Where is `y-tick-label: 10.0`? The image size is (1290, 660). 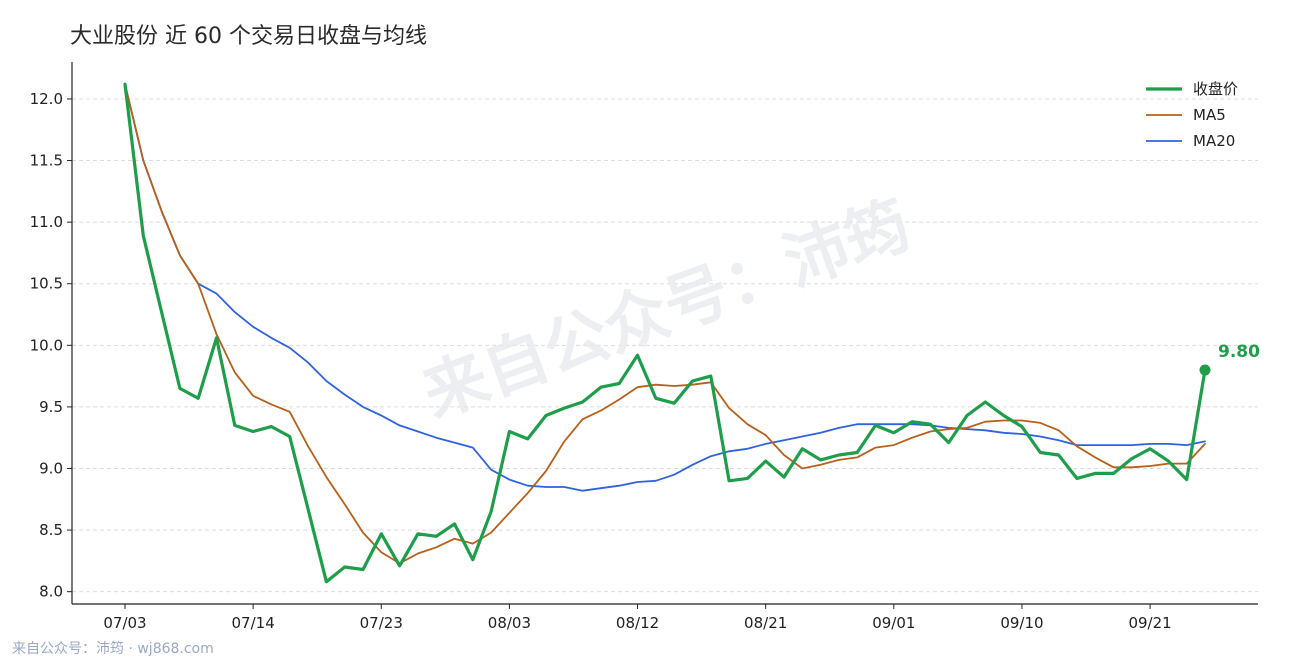
y-tick-label: 10.0 is located at coordinates (46, 345).